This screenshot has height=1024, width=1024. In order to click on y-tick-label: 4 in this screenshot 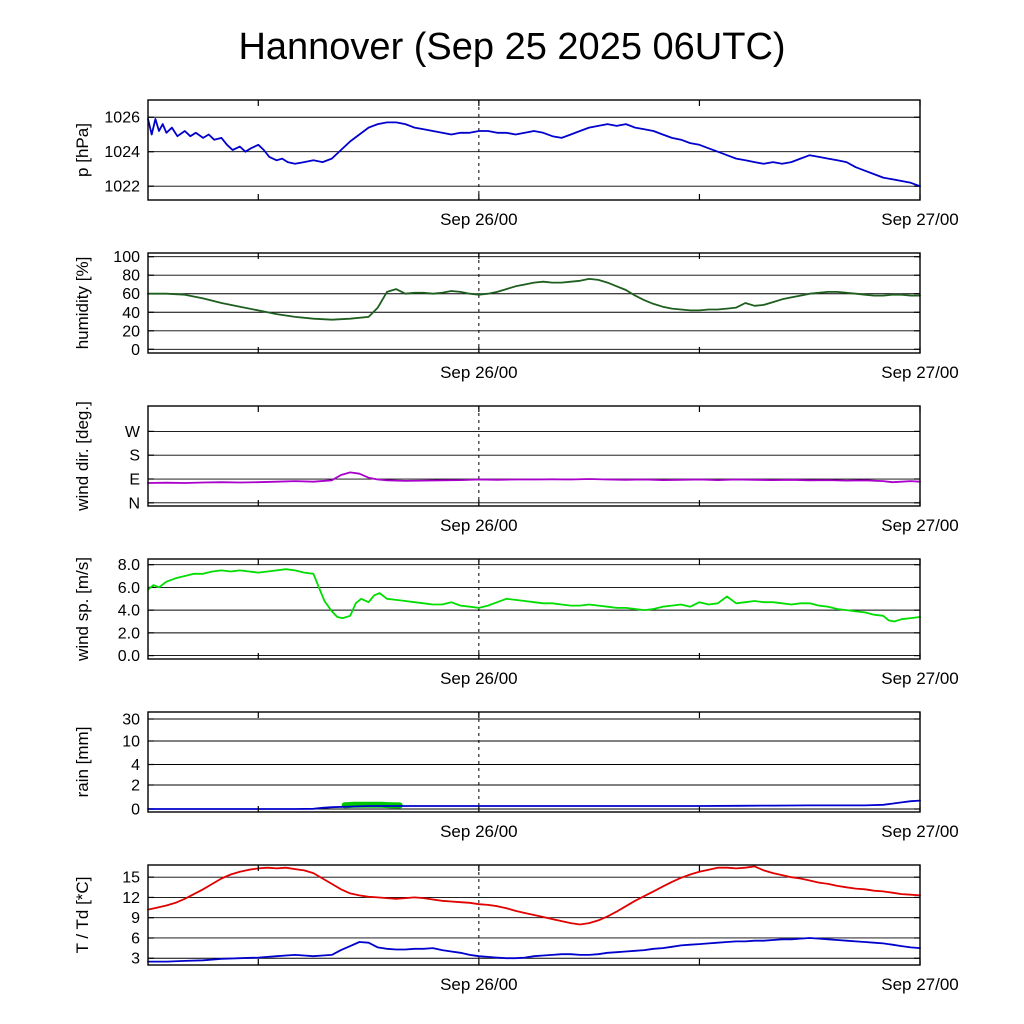, I will do `click(135, 765)`.